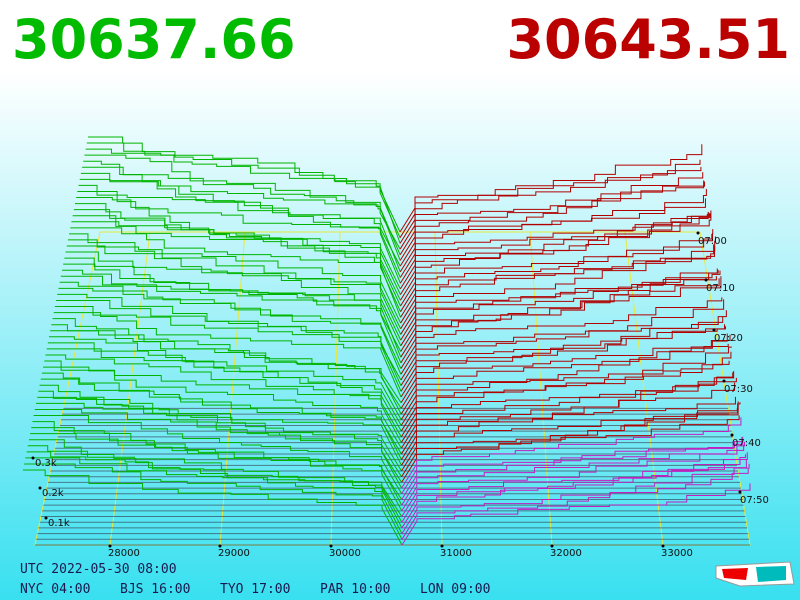  Describe the element at coordinates (59, 523) in the screenshot. I see `volume-label: 0.1k` at that location.